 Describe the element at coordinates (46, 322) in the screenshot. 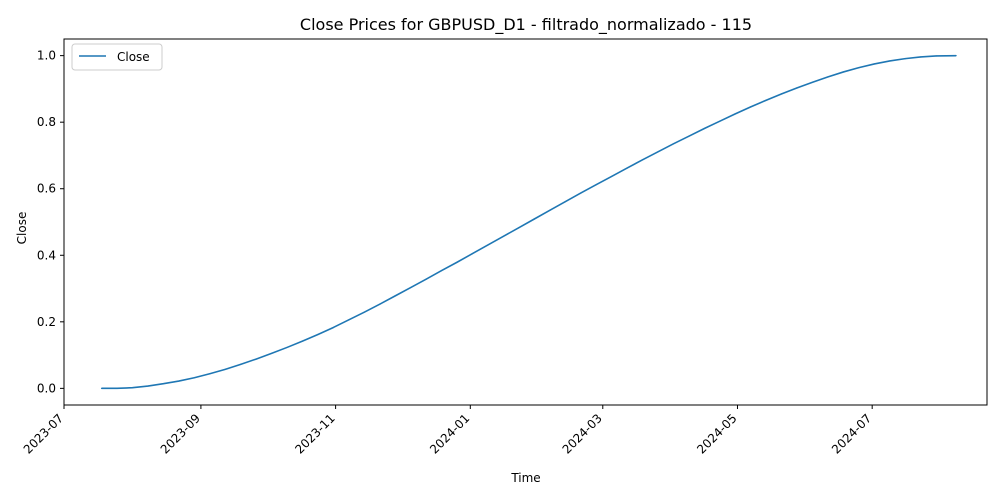

I see `y-tick-label: 0.2` at that location.